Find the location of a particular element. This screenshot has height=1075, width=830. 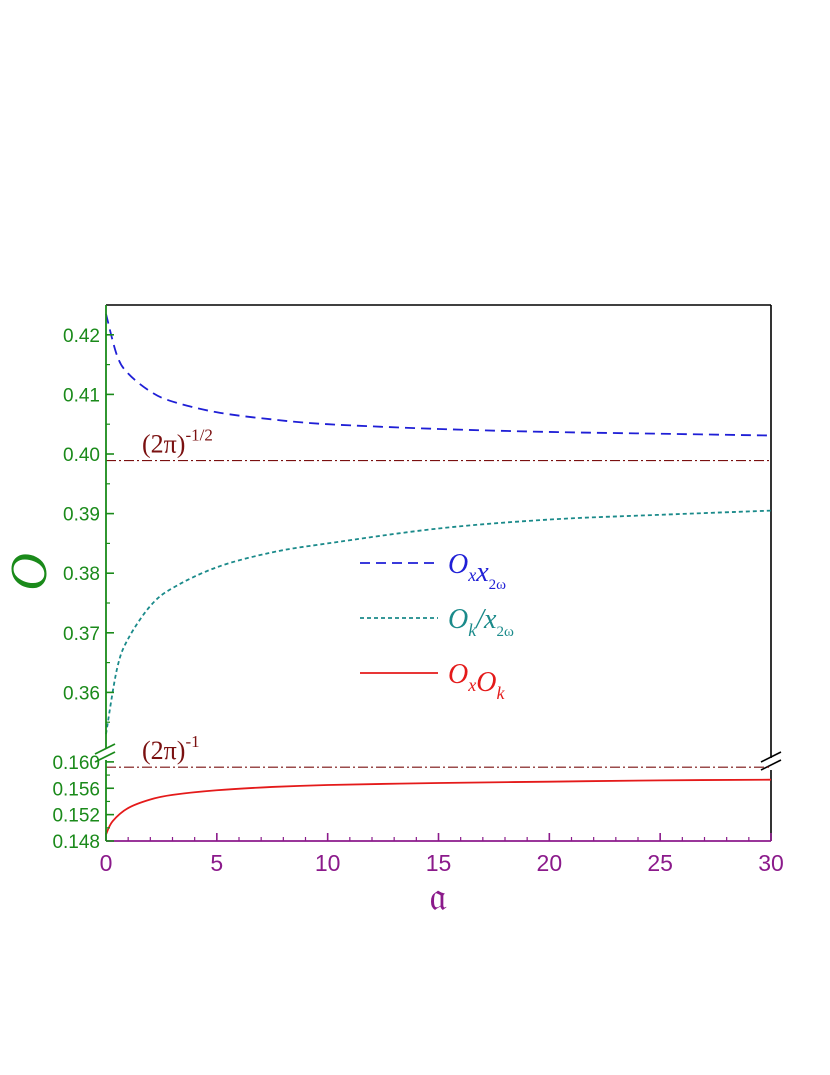

x-tick-label-4: 20 is located at coordinates (550, 863).